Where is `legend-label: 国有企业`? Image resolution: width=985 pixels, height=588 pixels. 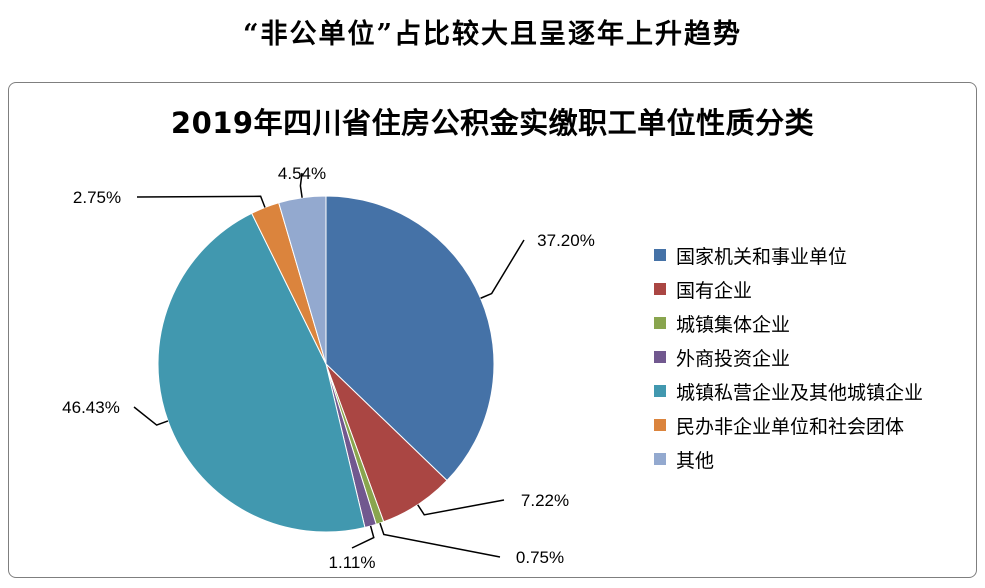
legend-label: 国有企业 is located at coordinates (714, 290).